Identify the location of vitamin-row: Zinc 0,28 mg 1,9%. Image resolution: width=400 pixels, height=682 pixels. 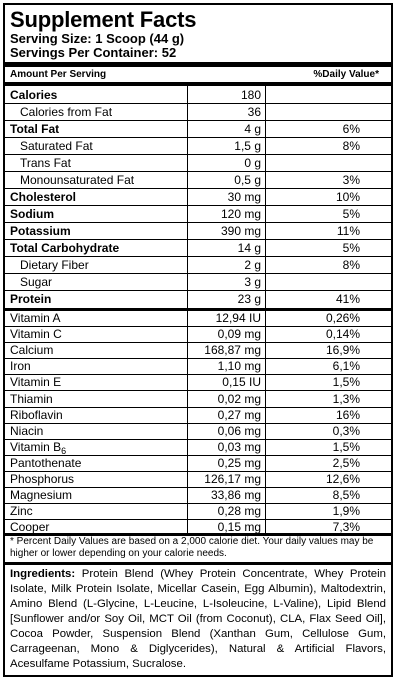
(198, 512).